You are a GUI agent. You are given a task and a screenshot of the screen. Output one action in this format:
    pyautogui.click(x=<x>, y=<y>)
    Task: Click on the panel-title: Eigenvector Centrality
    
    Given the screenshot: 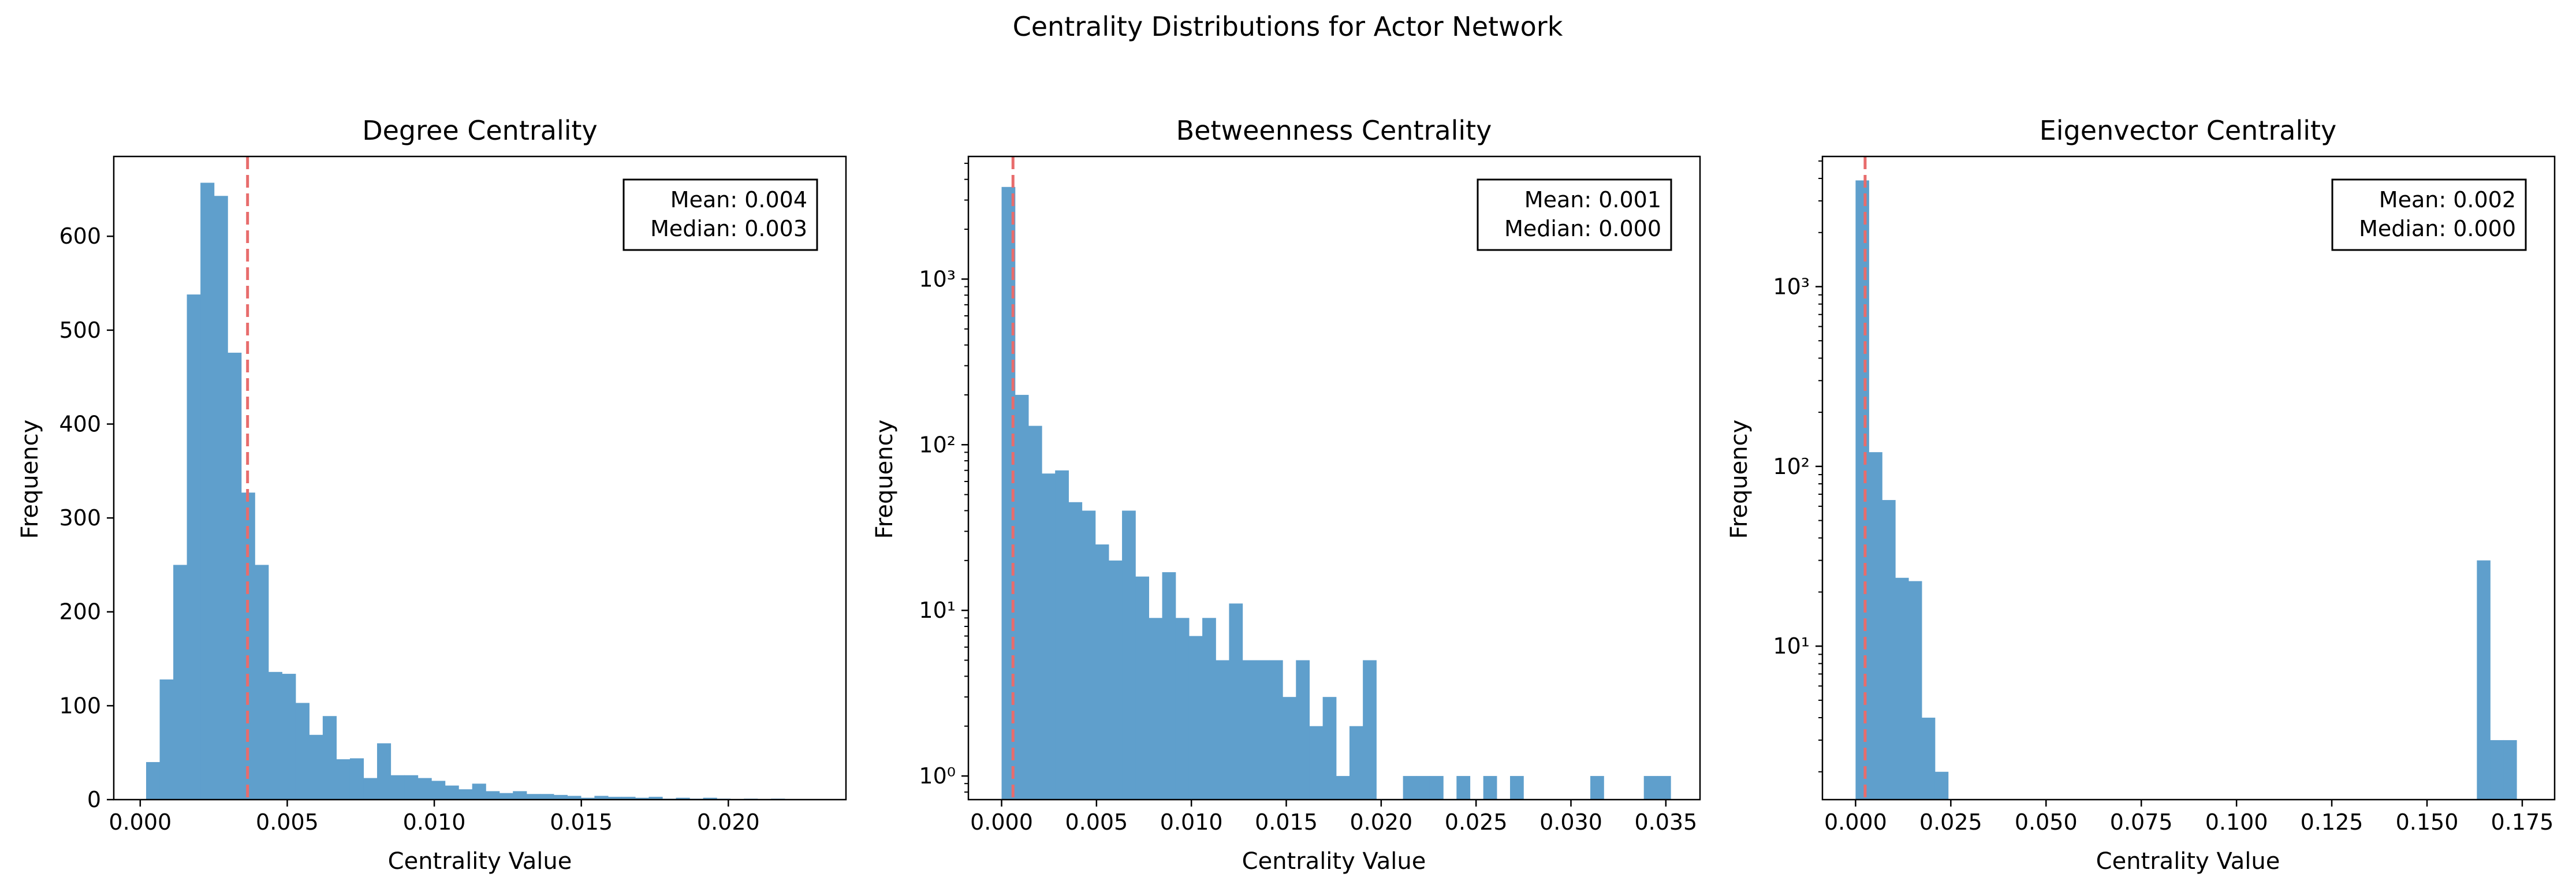 What is the action you would take?
    pyautogui.click(x=2188, y=130)
    